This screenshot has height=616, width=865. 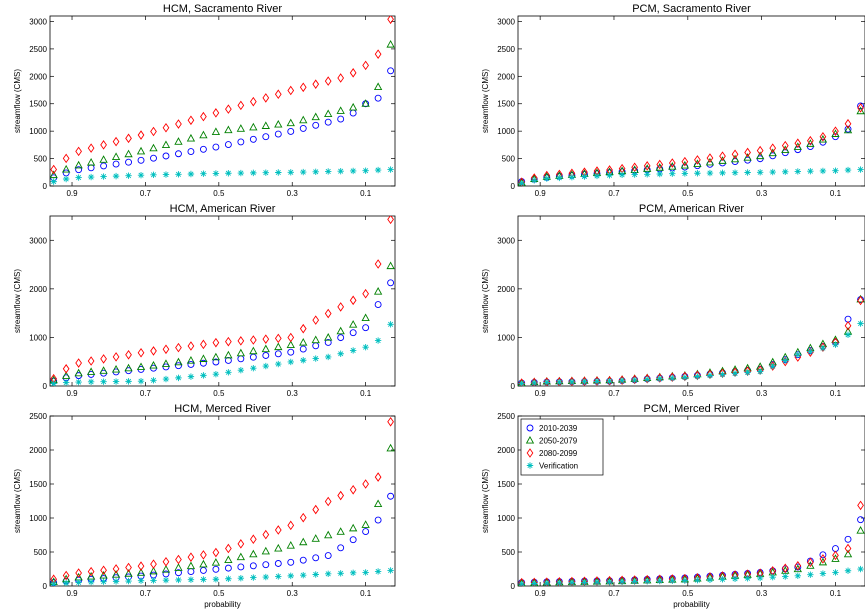 I want to click on y-axis-label: streamflow (CMS), so click(x=485, y=101).